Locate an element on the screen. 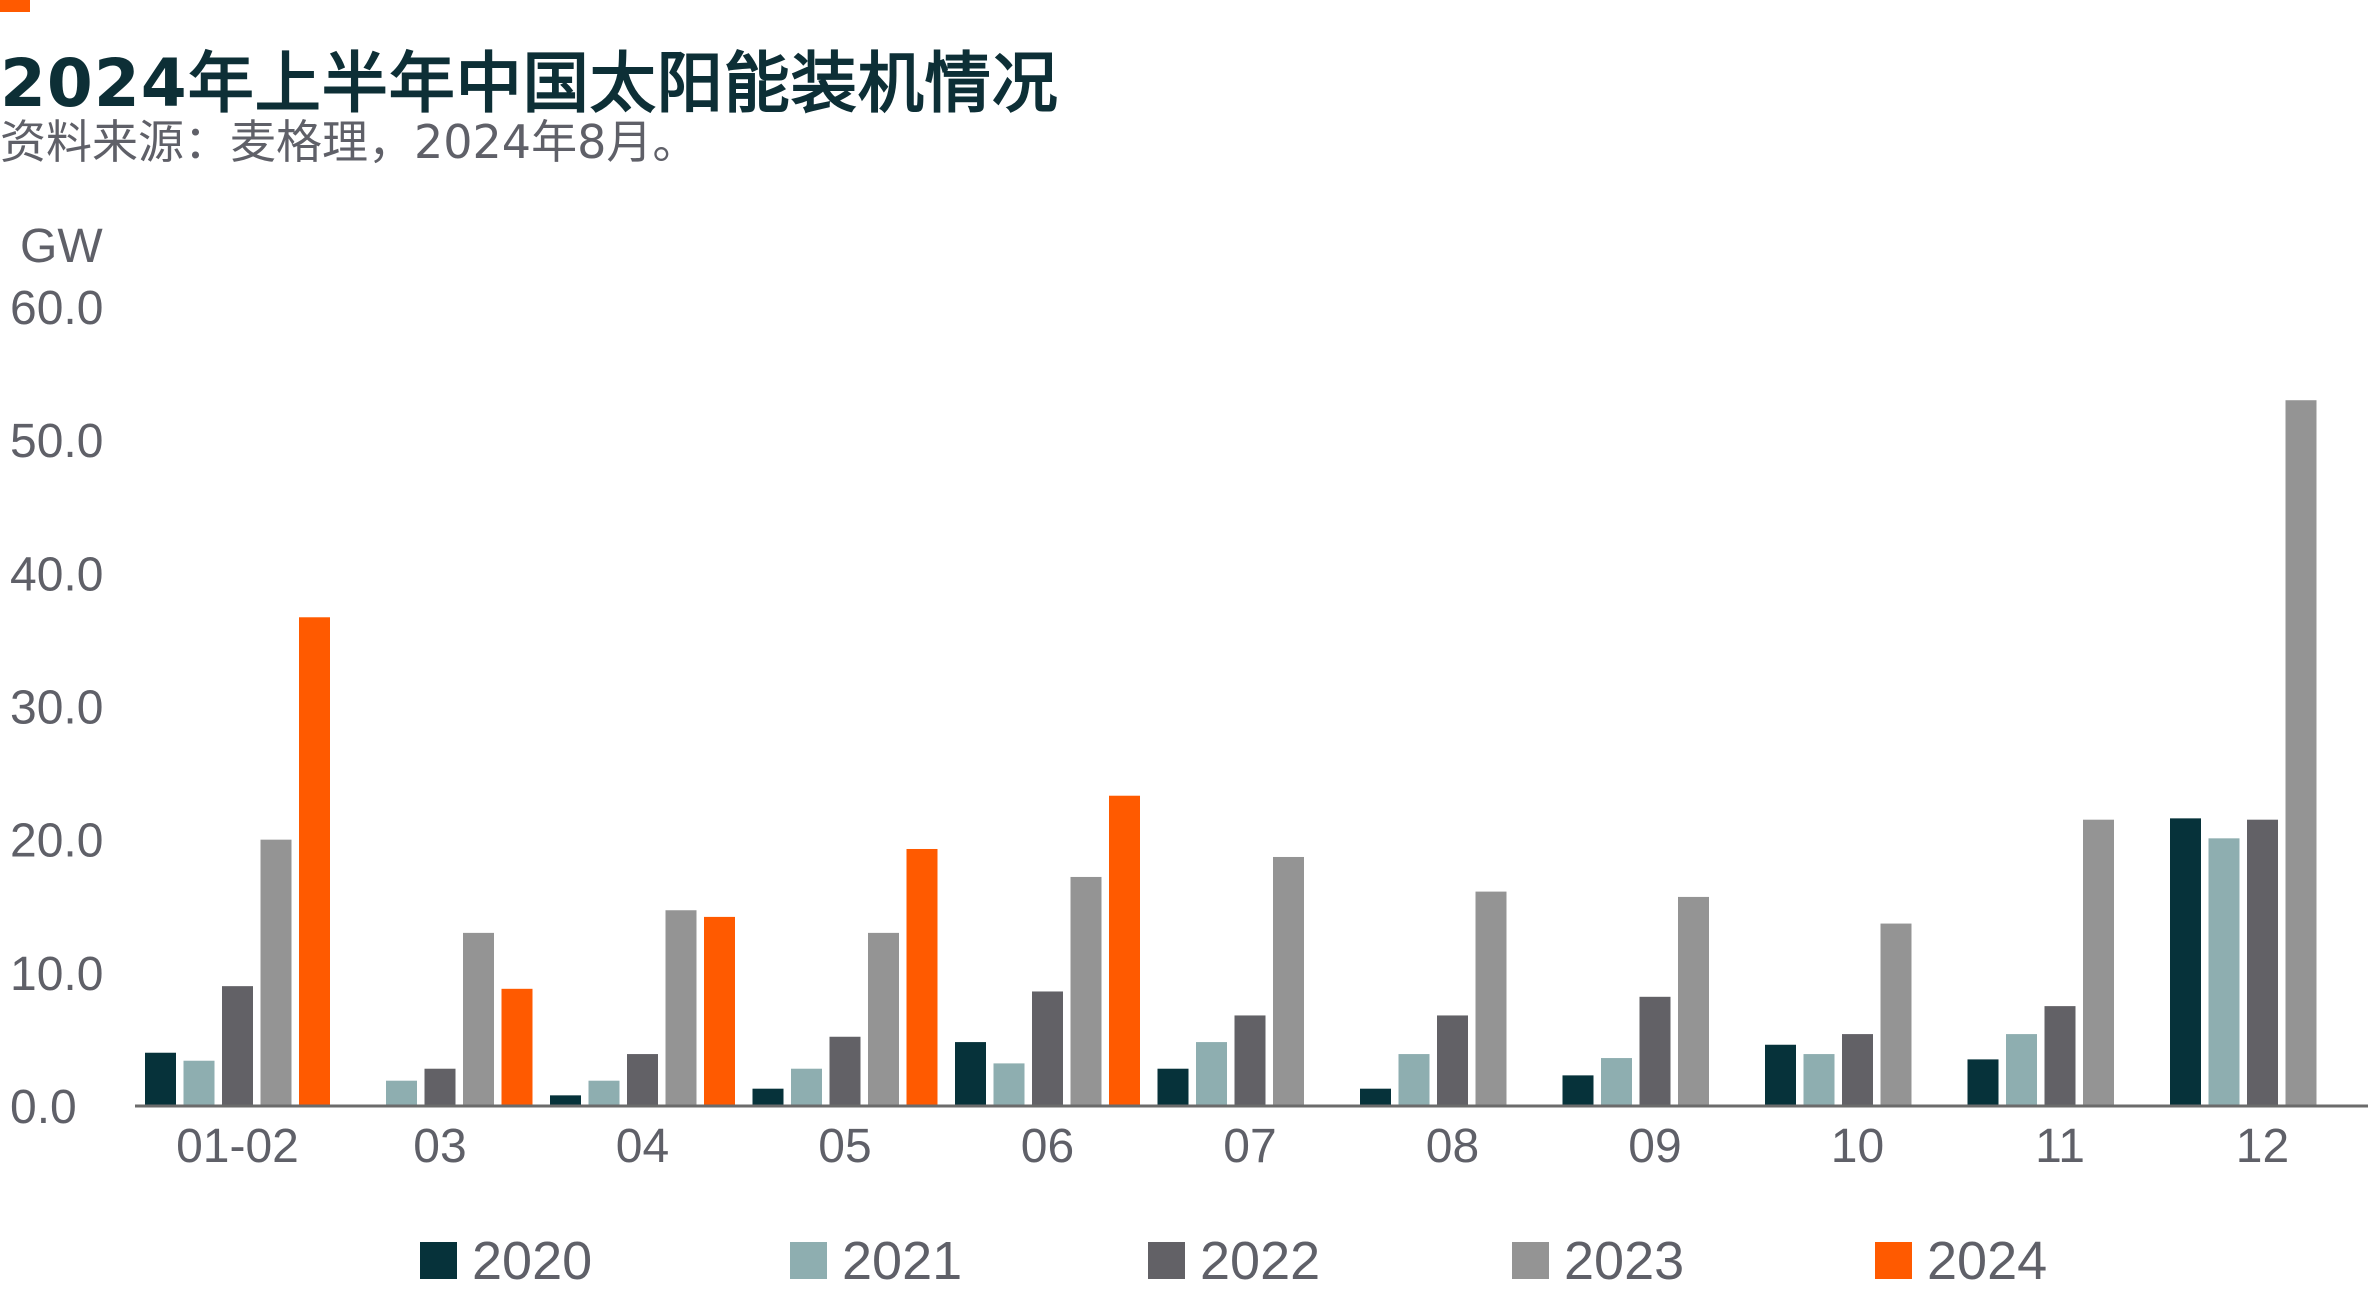 The image size is (2368, 1289). x-tick-label: 11 is located at coordinates (2060, 1146).